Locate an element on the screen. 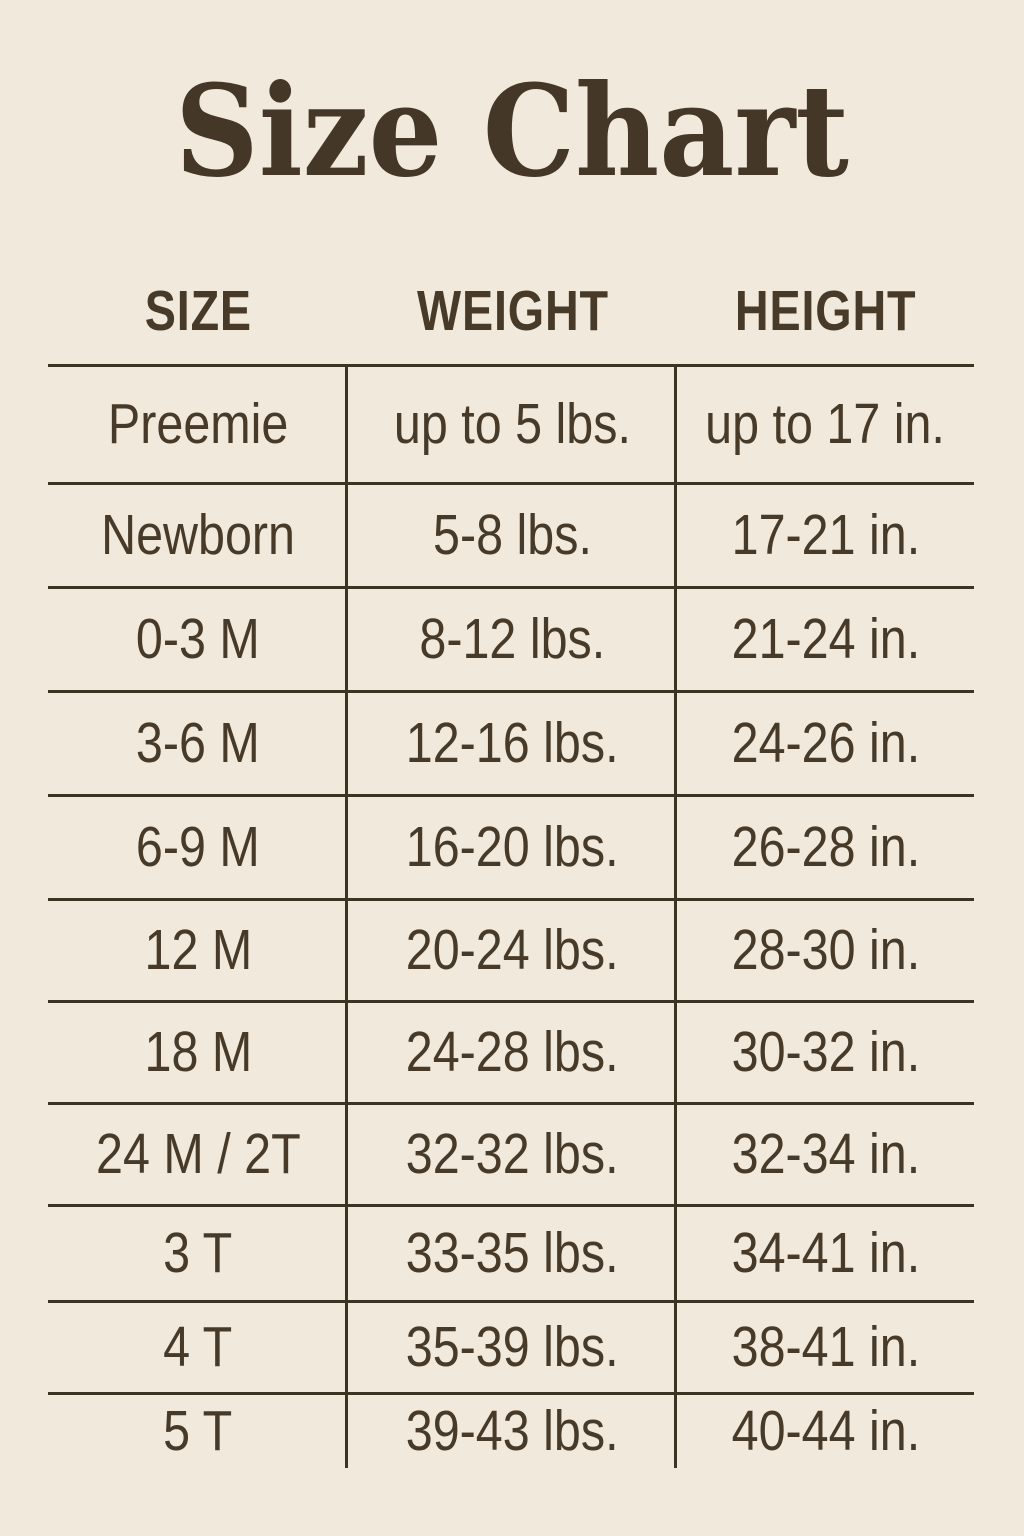 The image size is (1024, 1536). size-cell: 3-6 M is located at coordinates (198, 743).